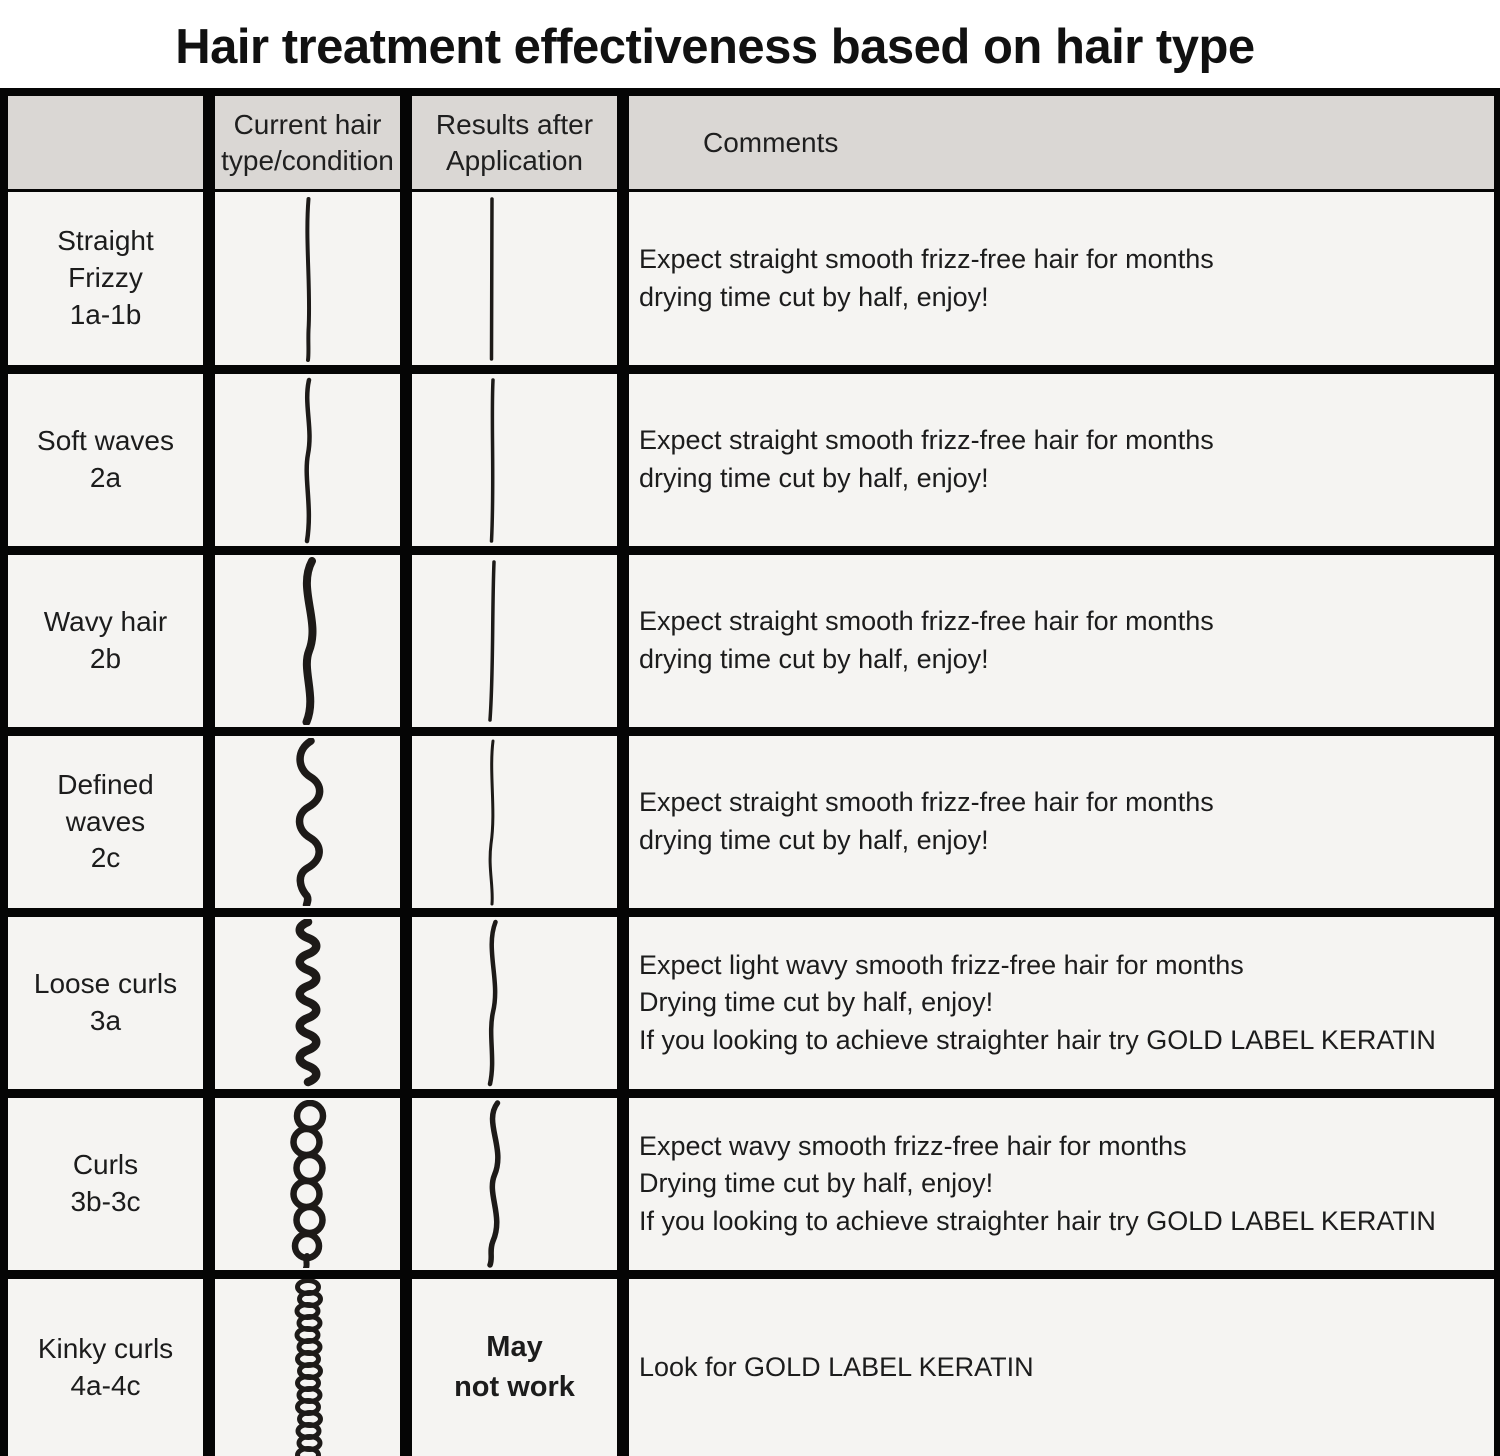 This screenshot has height=1456, width=1500. I want to click on result-may-not-work-text: May not work, so click(514, 1367).